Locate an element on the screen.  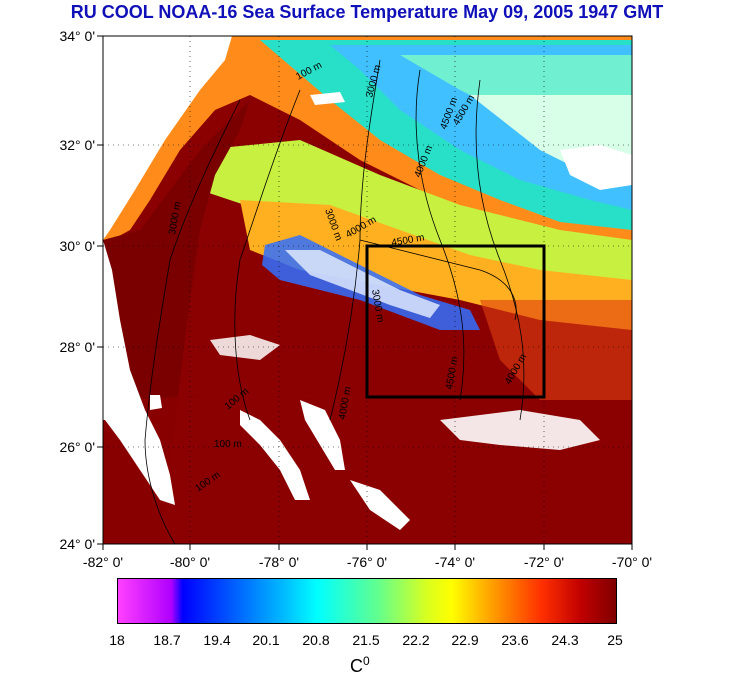
contour-label: 100 m is located at coordinates (228, 444).